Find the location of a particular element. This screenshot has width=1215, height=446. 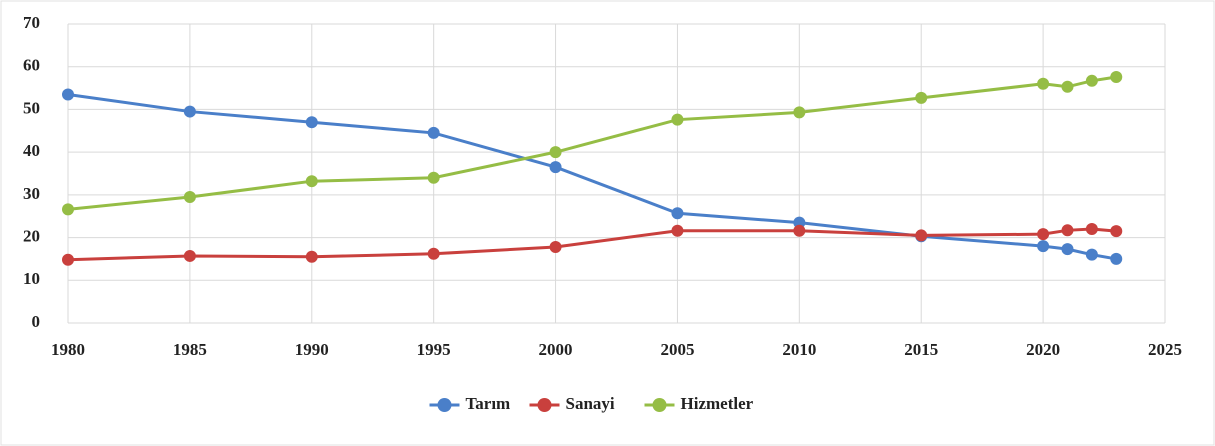

x-tick-label: 2015 is located at coordinates (921, 349).